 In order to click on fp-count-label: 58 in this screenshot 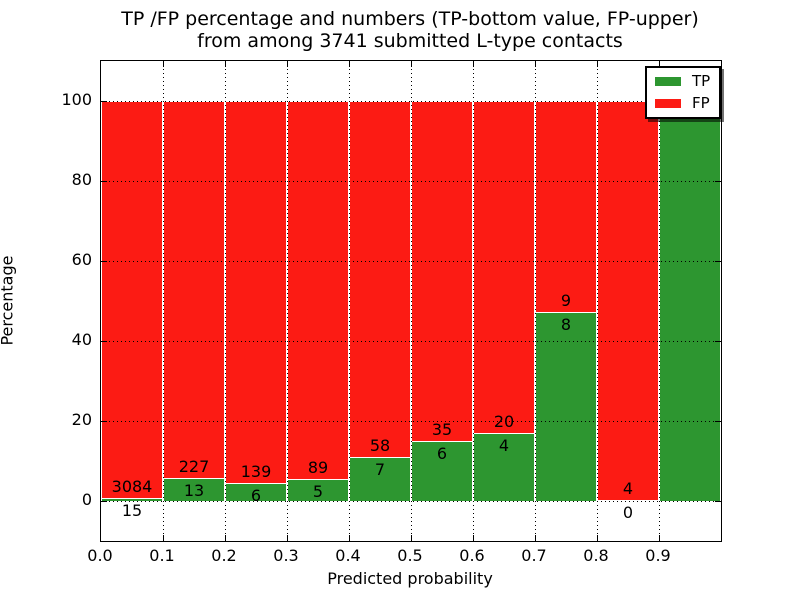, I will do `click(380, 445)`.